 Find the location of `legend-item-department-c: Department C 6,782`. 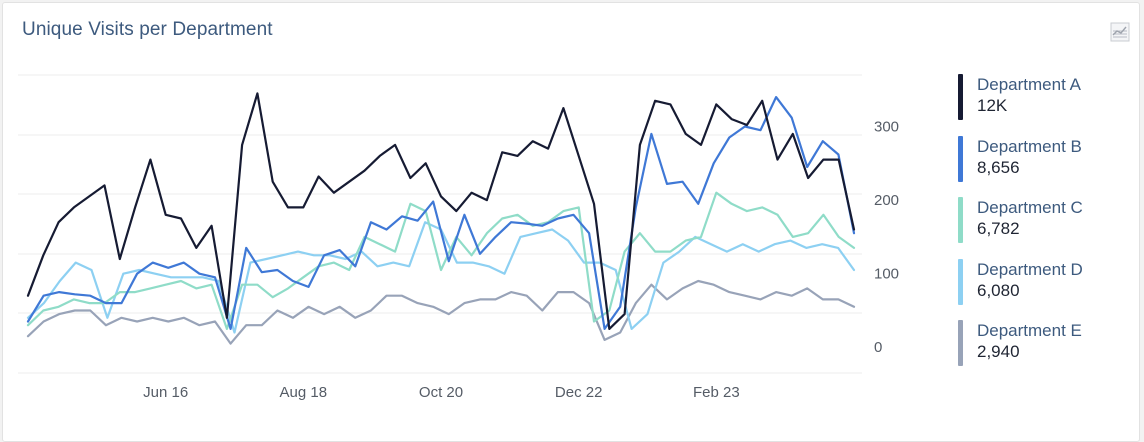

legend-item-department-c: Department C 6,782 is located at coordinates (1043, 226).